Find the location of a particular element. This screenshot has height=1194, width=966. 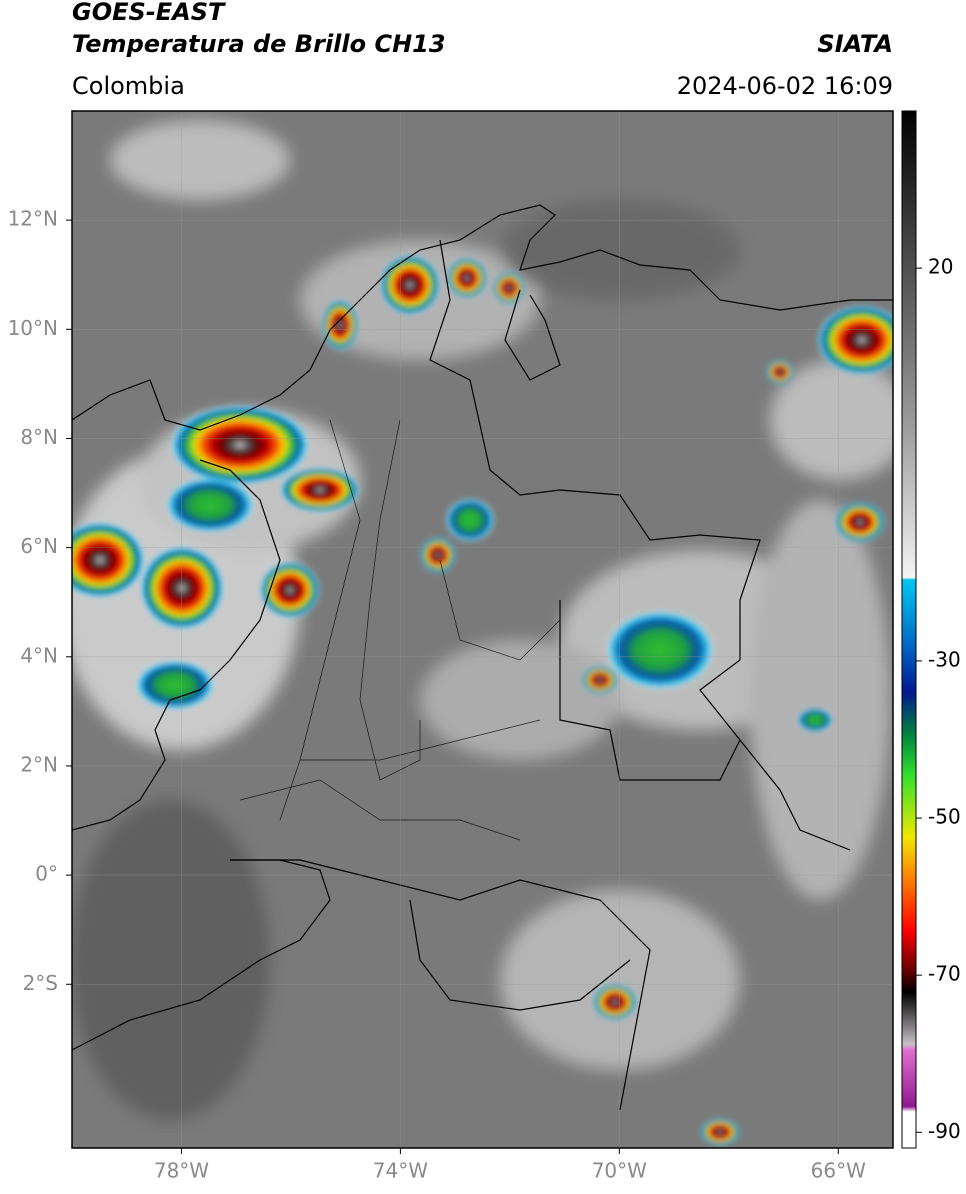

y-tick-label: 10°N is located at coordinates (33, 328).